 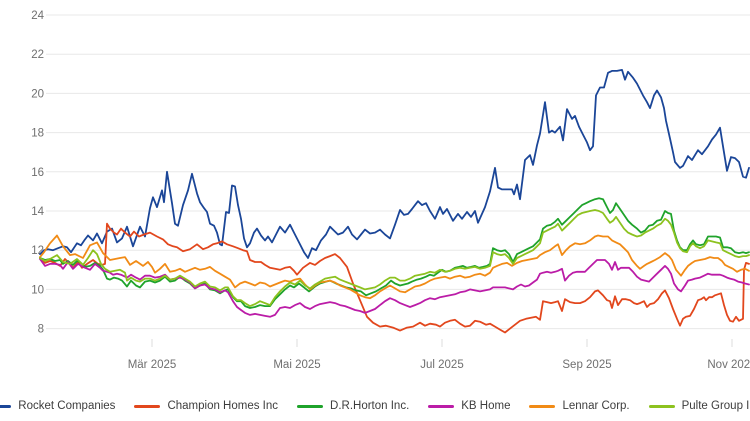 I want to click on legend-item-champion-homes: Champion Homes Inc, so click(x=206, y=406).